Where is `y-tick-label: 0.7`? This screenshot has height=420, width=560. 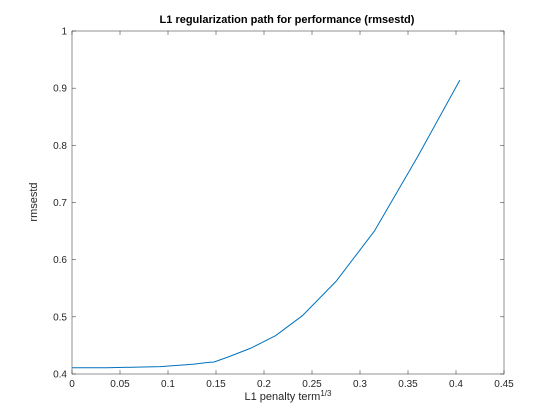
y-tick-label: 0.7 is located at coordinates (60, 203).